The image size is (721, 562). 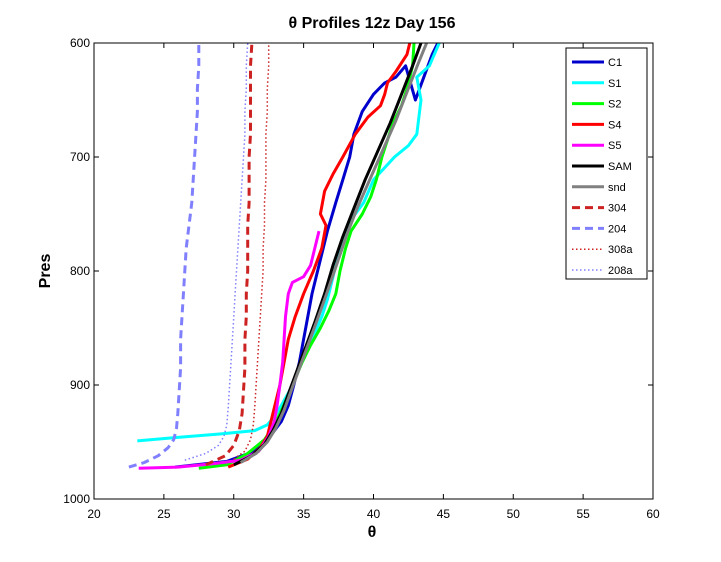 What do you see at coordinates (617, 229) in the screenshot?
I see `legend-label-204: 204` at bounding box center [617, 229].